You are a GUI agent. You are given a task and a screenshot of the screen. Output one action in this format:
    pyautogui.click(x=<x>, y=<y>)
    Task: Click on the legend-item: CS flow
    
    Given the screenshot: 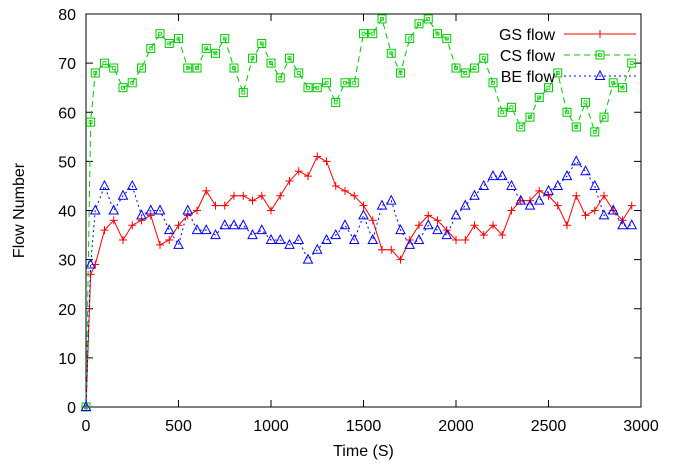 What is the action you would take?
    pyautogui.click(x=568, y=56)
    